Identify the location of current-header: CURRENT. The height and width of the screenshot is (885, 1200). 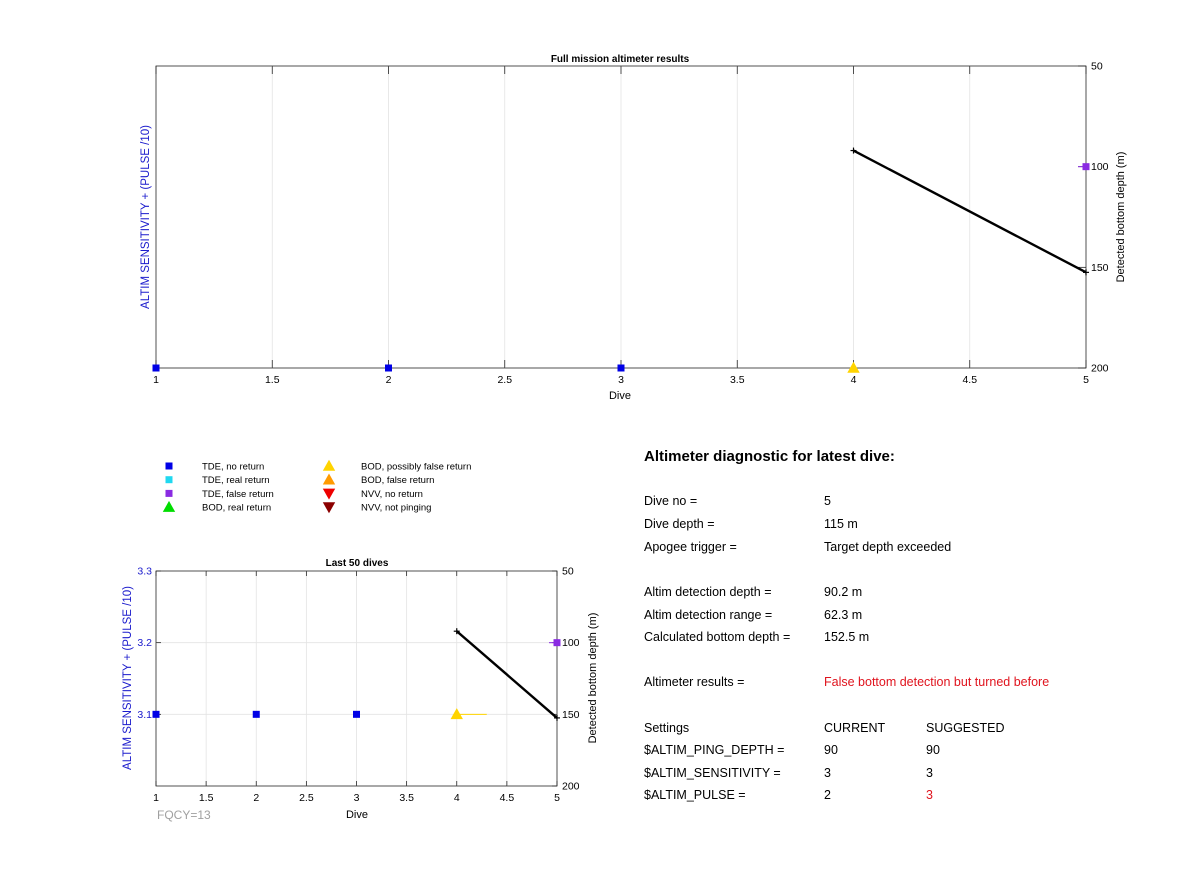
(855, 728).